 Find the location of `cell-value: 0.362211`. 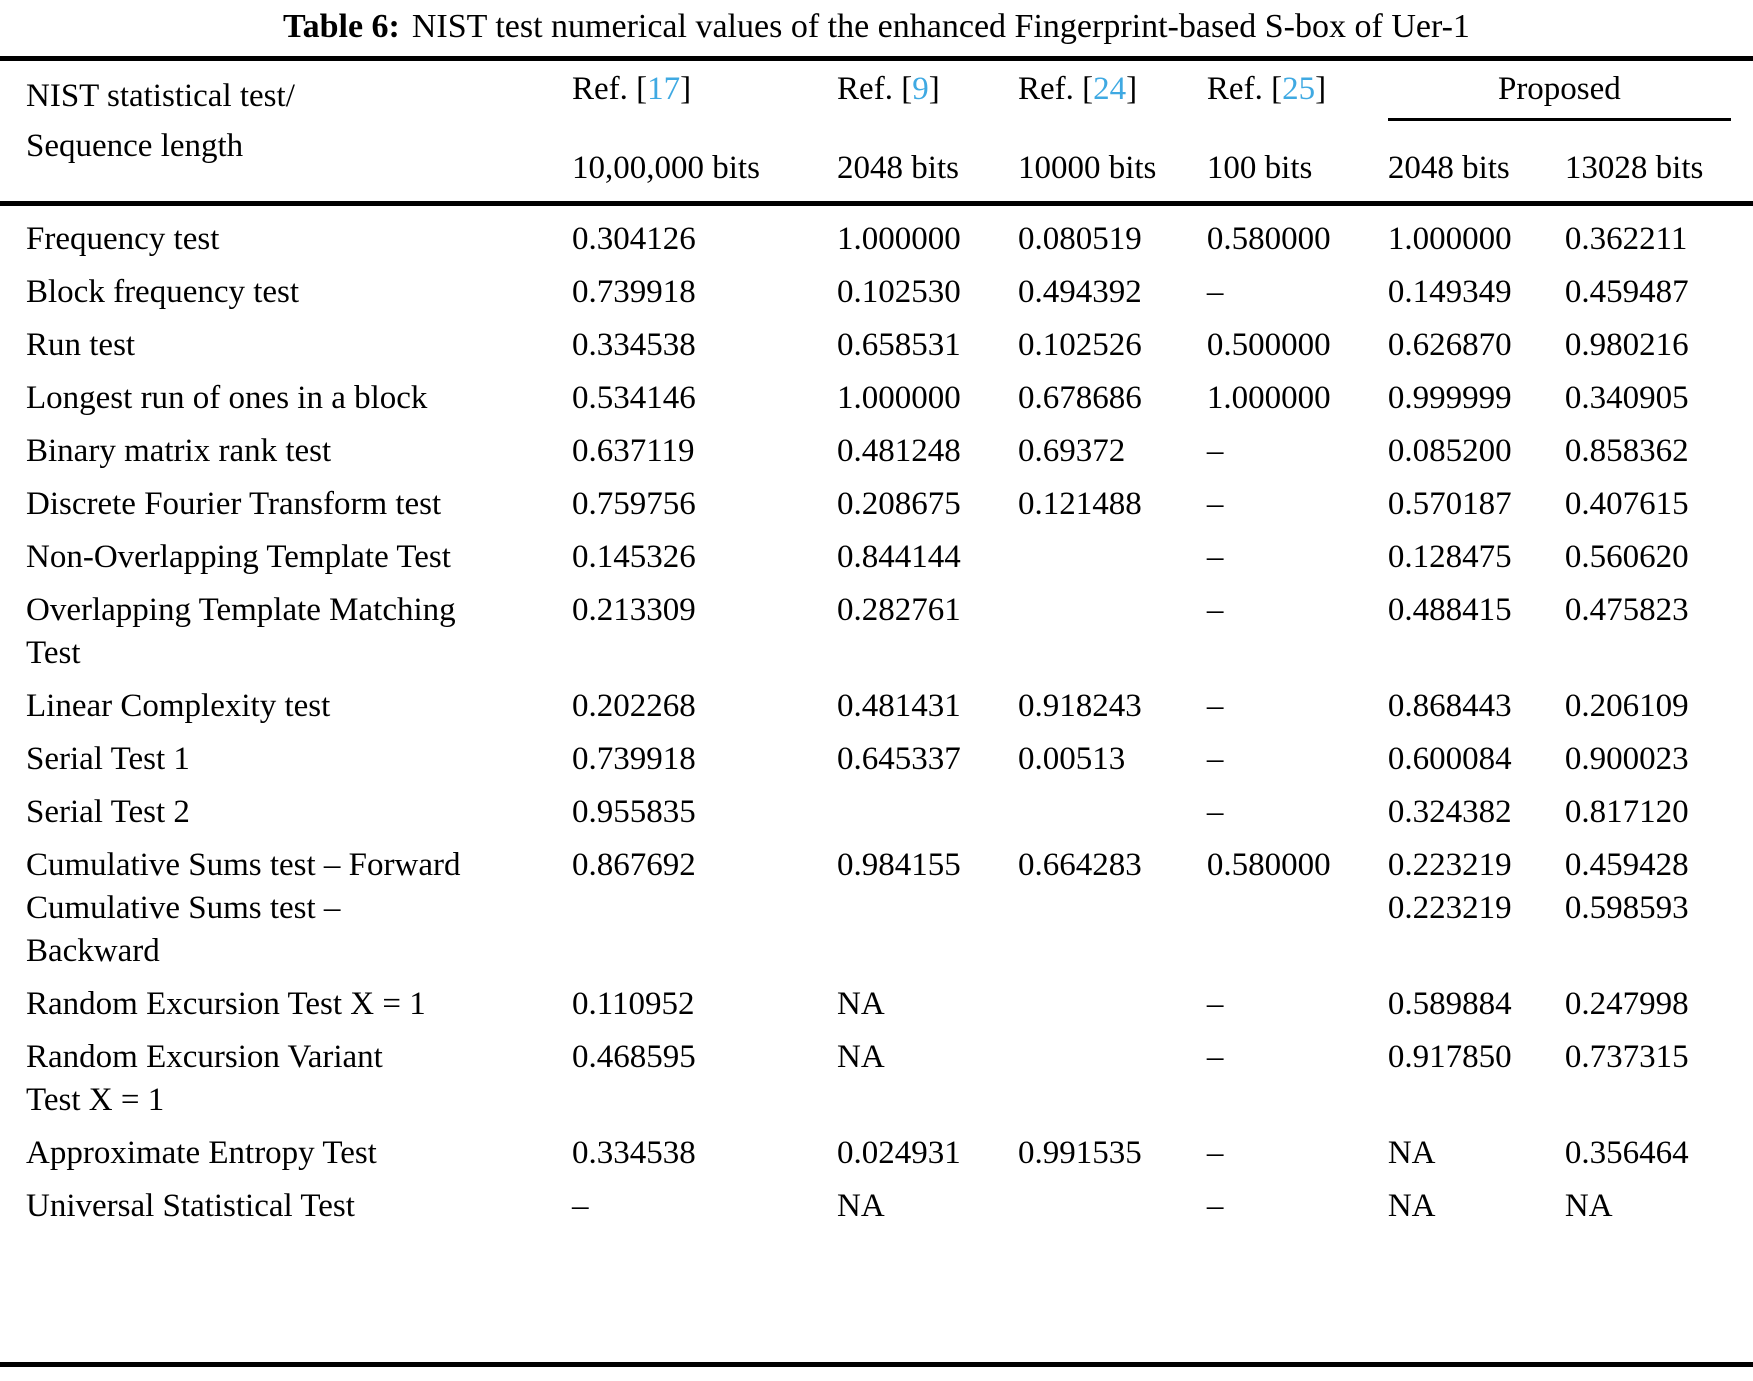

cell-value: 0.362211 is located at coordinates (1626, 239).